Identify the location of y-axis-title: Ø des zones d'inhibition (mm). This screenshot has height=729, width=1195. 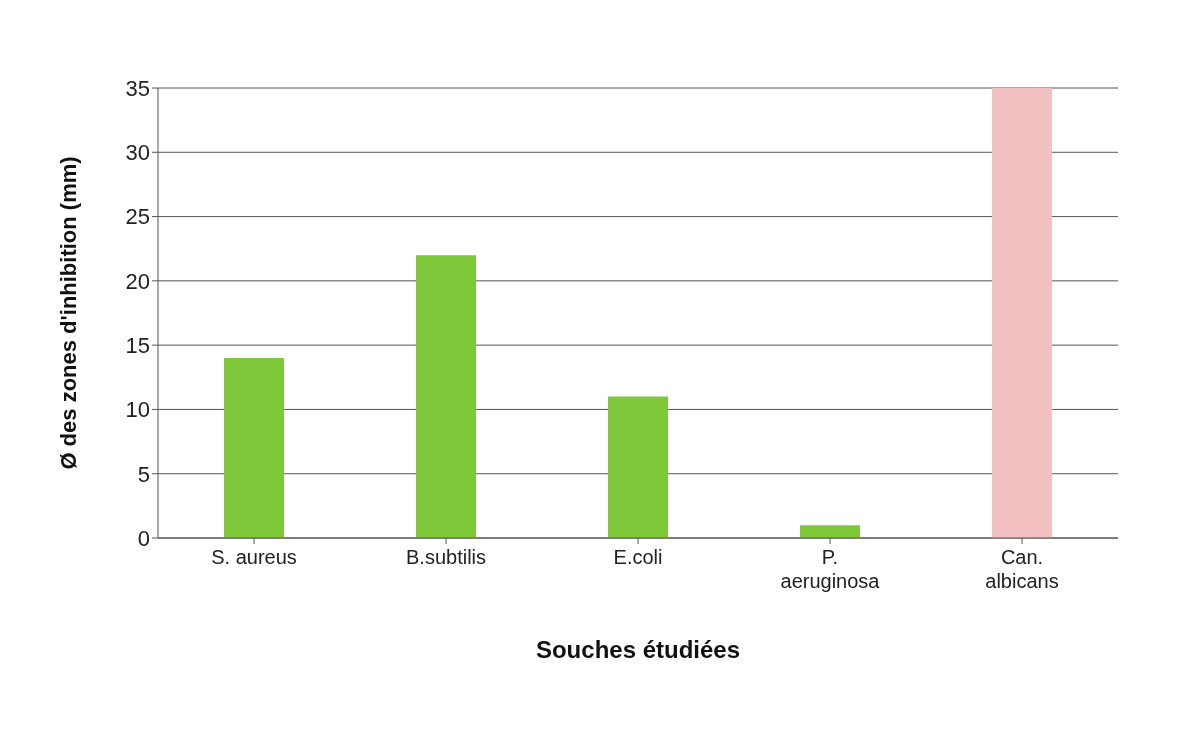
(68, 313).